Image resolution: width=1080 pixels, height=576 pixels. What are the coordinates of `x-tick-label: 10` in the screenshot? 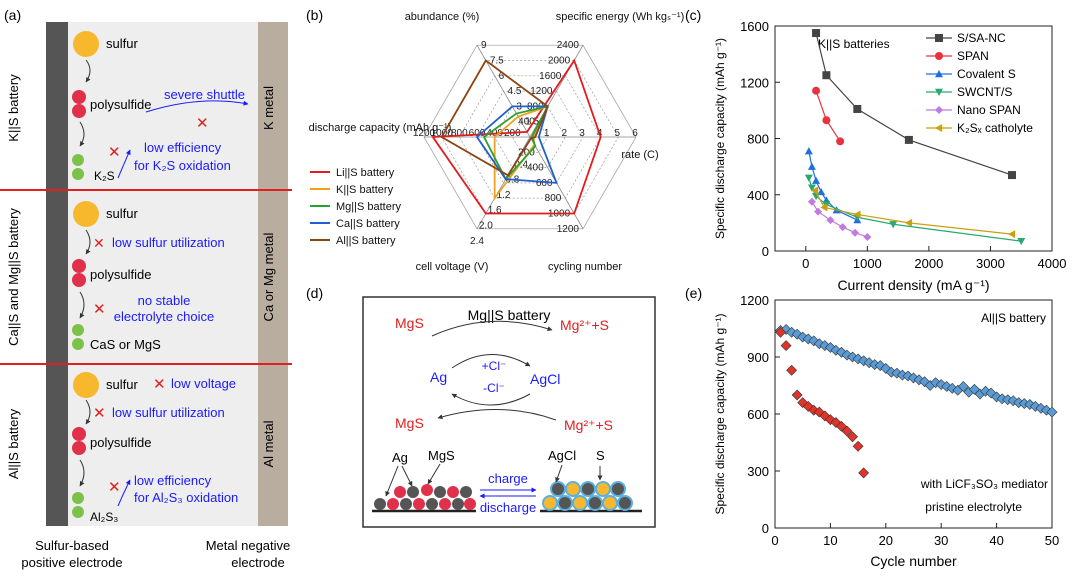 It's located at (830, 540).